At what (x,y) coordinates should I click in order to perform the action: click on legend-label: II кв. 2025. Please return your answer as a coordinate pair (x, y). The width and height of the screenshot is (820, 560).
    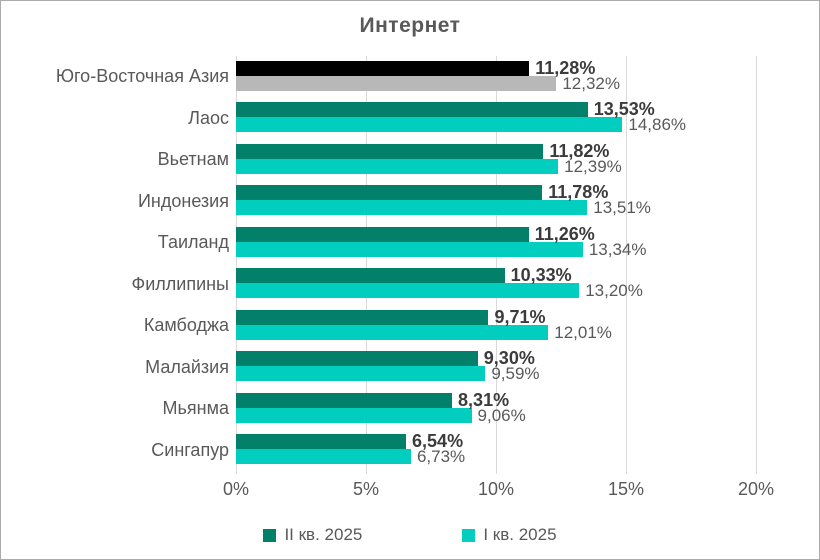
    Looking at the image, I should click on (323, 534).